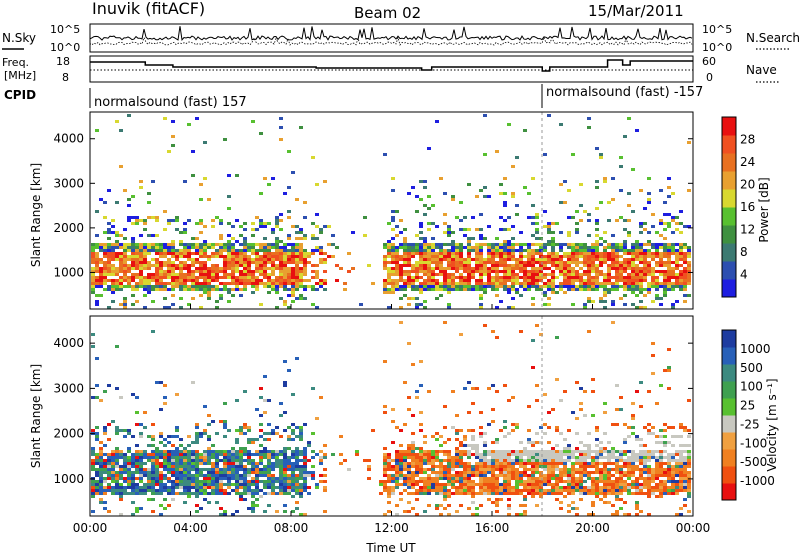 The image size is (800, 554). Describe the element at coordinates (613, 178) in the screenshot. I see `power-cell-2046` at that location.